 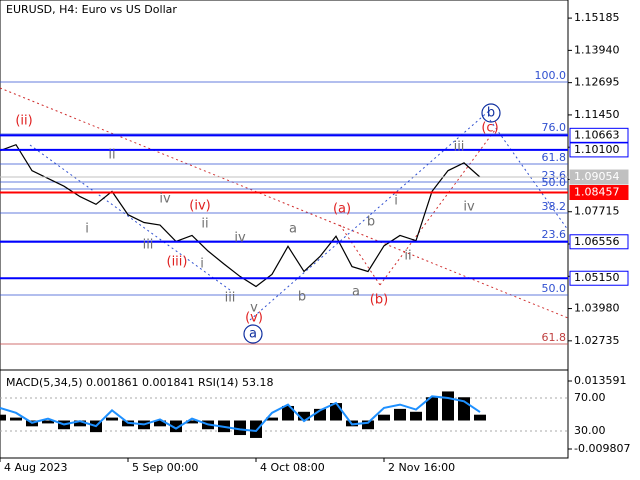 What do you see at coordinates (254, 308) in the screenshot?
I see `wave-label: v` at bounding box center [254, 308].